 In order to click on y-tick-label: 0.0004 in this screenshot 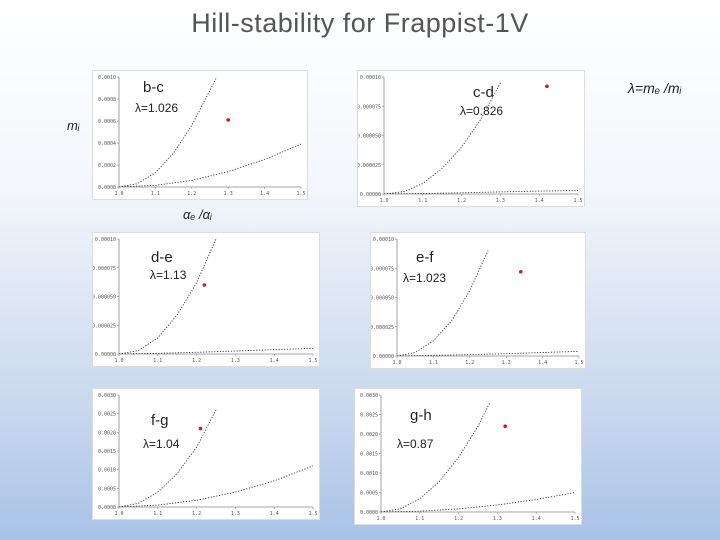, I will do `click(107, 144)`.